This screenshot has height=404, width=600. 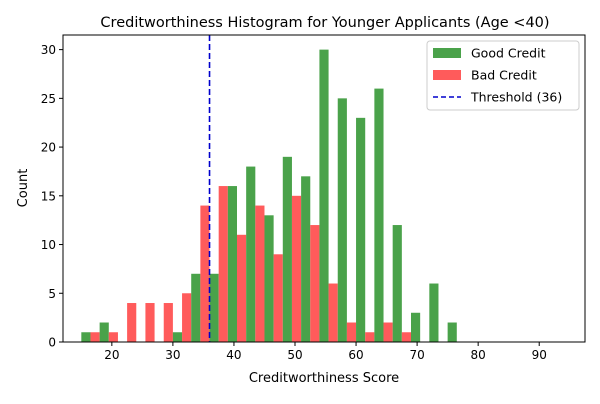 What do you see at coordinates (48, 50) in the screenshot?
I see `y-tick-label-30: 30` at bounding box center [48, 50].